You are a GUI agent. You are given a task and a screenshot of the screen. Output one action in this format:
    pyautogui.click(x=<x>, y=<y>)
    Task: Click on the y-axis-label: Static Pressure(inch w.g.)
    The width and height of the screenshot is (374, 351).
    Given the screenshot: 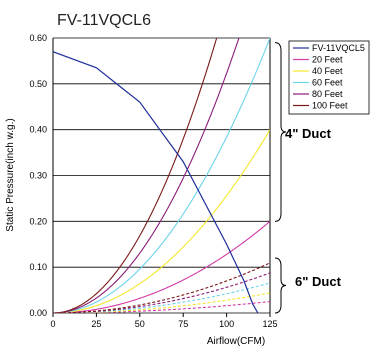 What is the action you would take?
    pyautogui.click(x=10, y=174)
    